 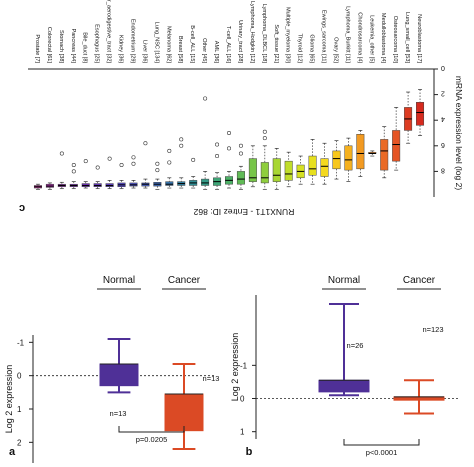 I want to click on y-tick-label: 6, so click(x=443, y=144).